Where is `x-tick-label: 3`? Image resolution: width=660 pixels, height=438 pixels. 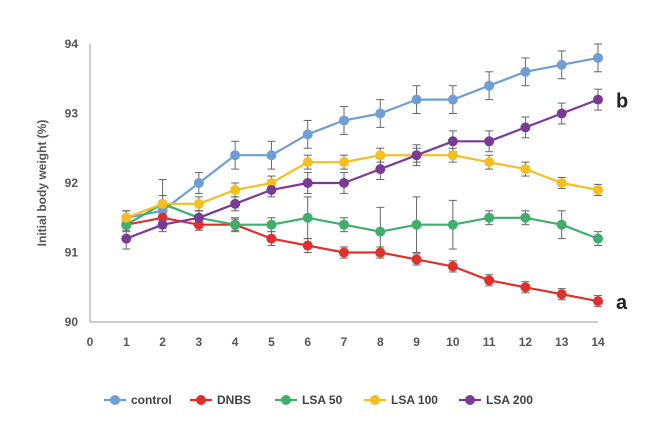 x-tick-label: 3 is located at coordinates (199, 342).